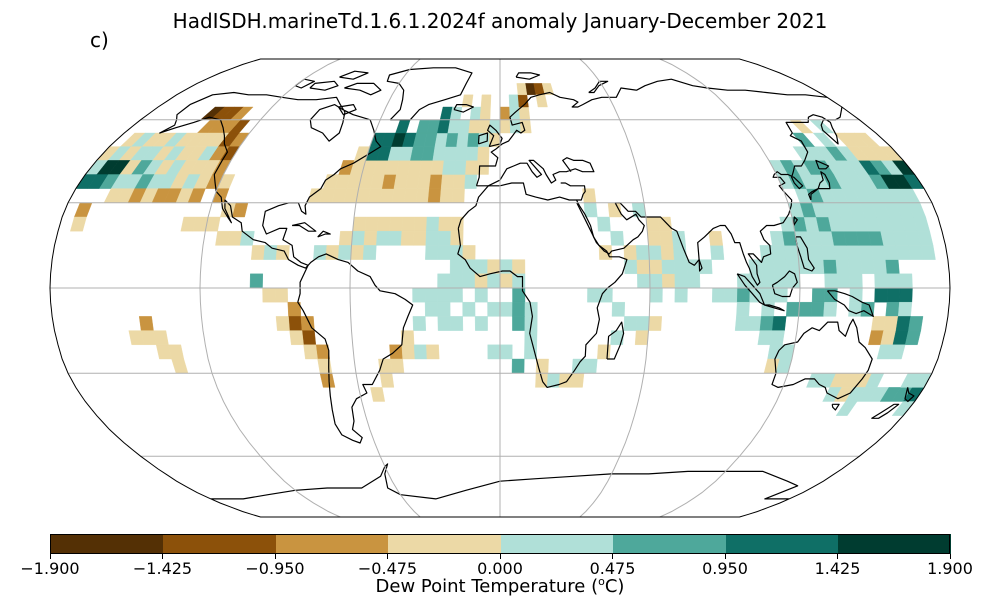 Image resolution: width=1000 pixels, height=600 pixels. Describe the element at coordinates (162, 568) in the screenshot. I see `colorbar-tick-label: −1.425` at that location.